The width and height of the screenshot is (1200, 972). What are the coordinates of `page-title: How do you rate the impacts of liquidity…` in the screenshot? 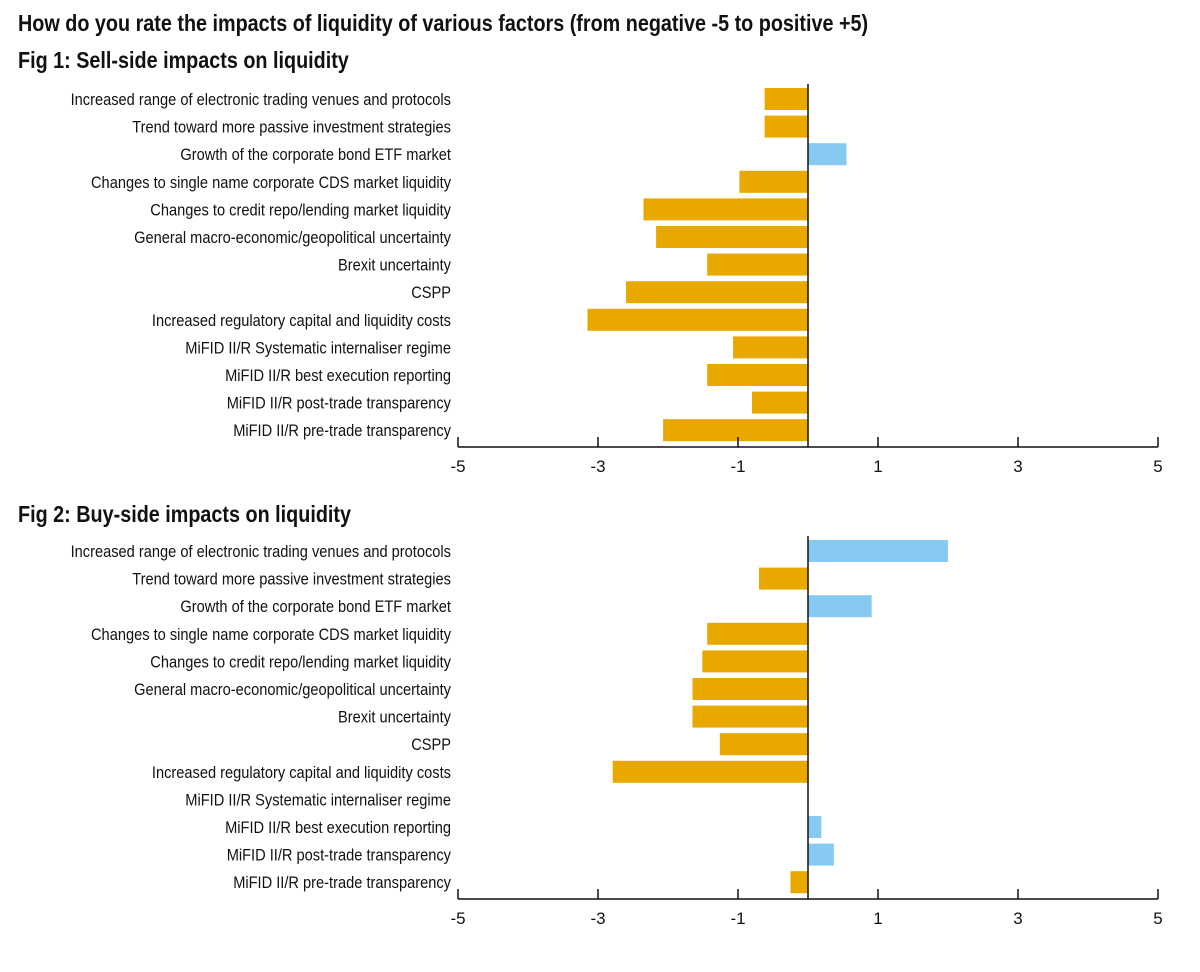 It's located at (443, 23).